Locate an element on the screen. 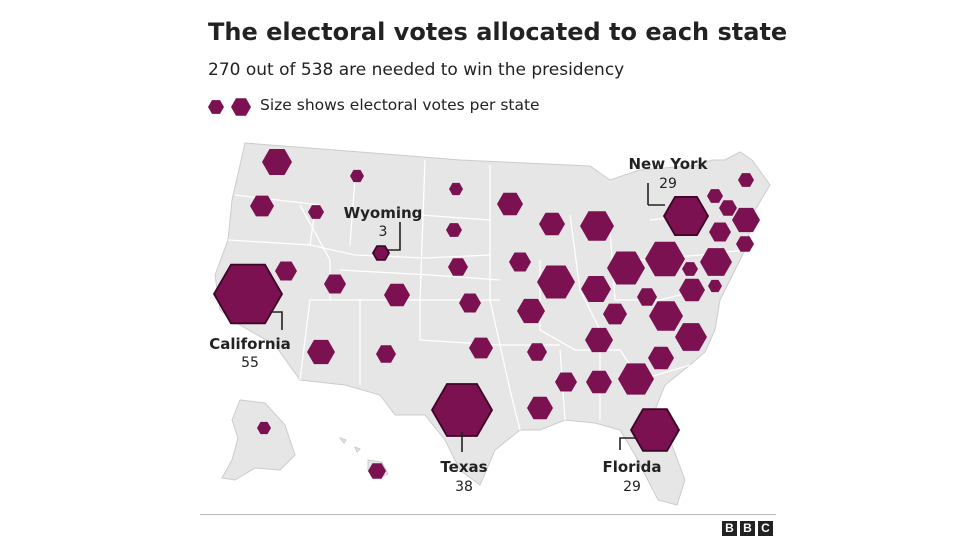  wyoming-leader is located at coordinates (394, 236).